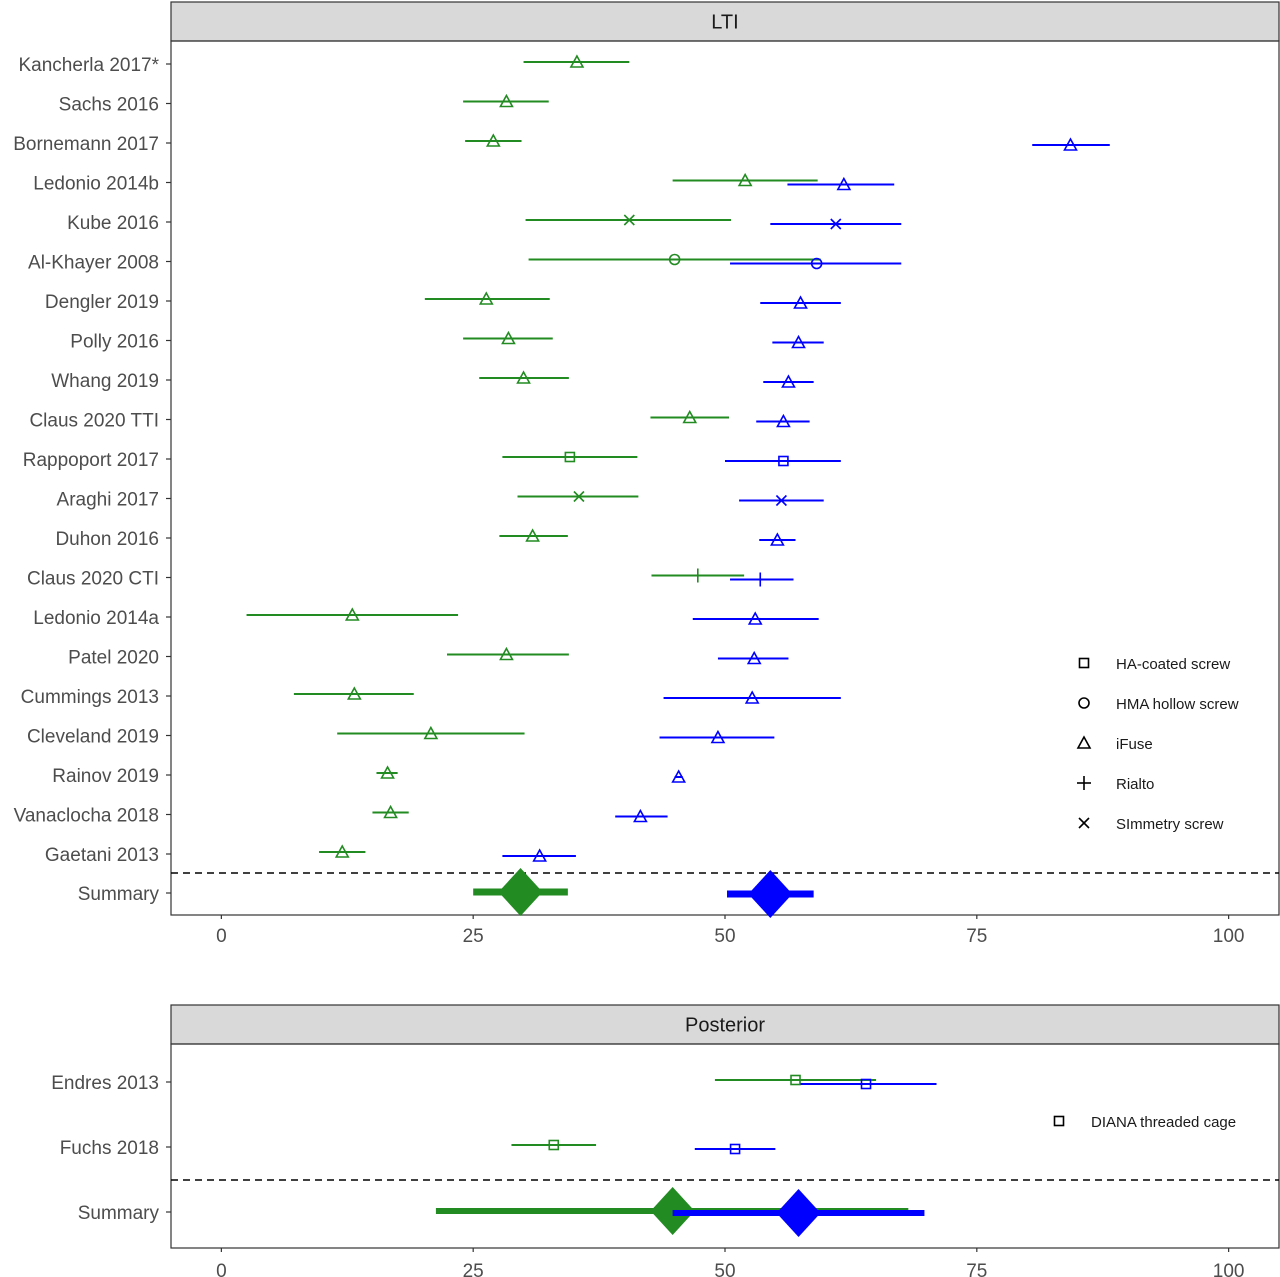 The height and width of the screenshot is (1277, 1280). Describe the element at coordinates (570, 457) in the screenshot. I see `point-green-rappoport-2017` at that location.